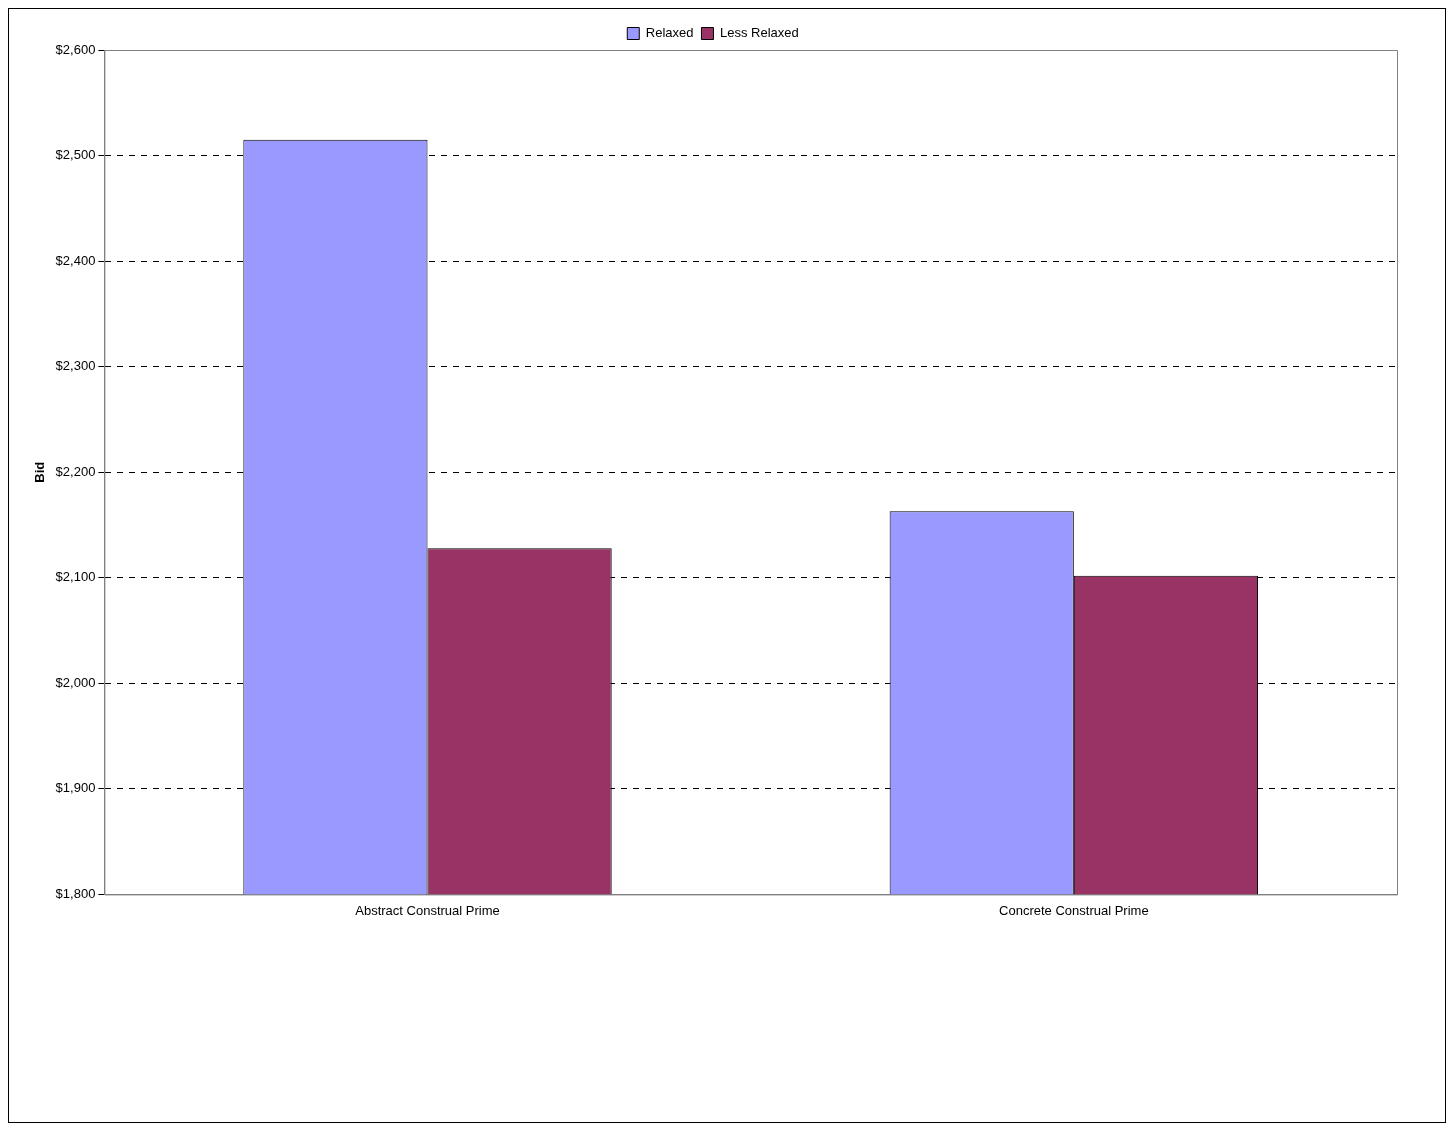 Image resolution: width=1454 pixels, height=1131 pixels. What do you see at coordinates (75, 788) in the screenshot?
I see `y-tick-label: $1,900` at bounding box center [75, 788].